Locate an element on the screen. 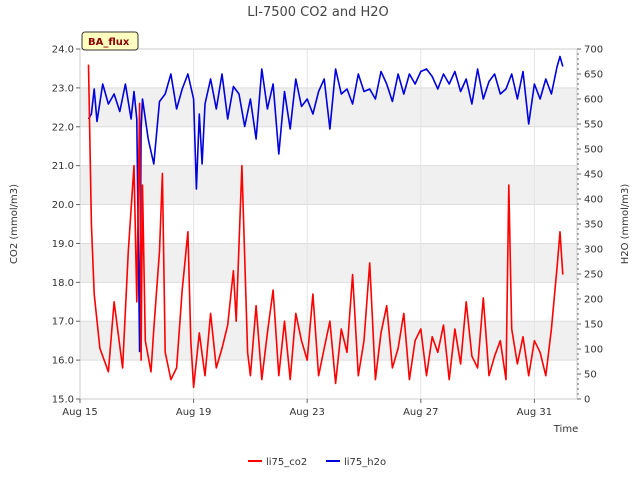 Image resolution: width=640 pixels, height=480 pixels. y-right-tick-label: 500 is located at coordinates (593, 150).